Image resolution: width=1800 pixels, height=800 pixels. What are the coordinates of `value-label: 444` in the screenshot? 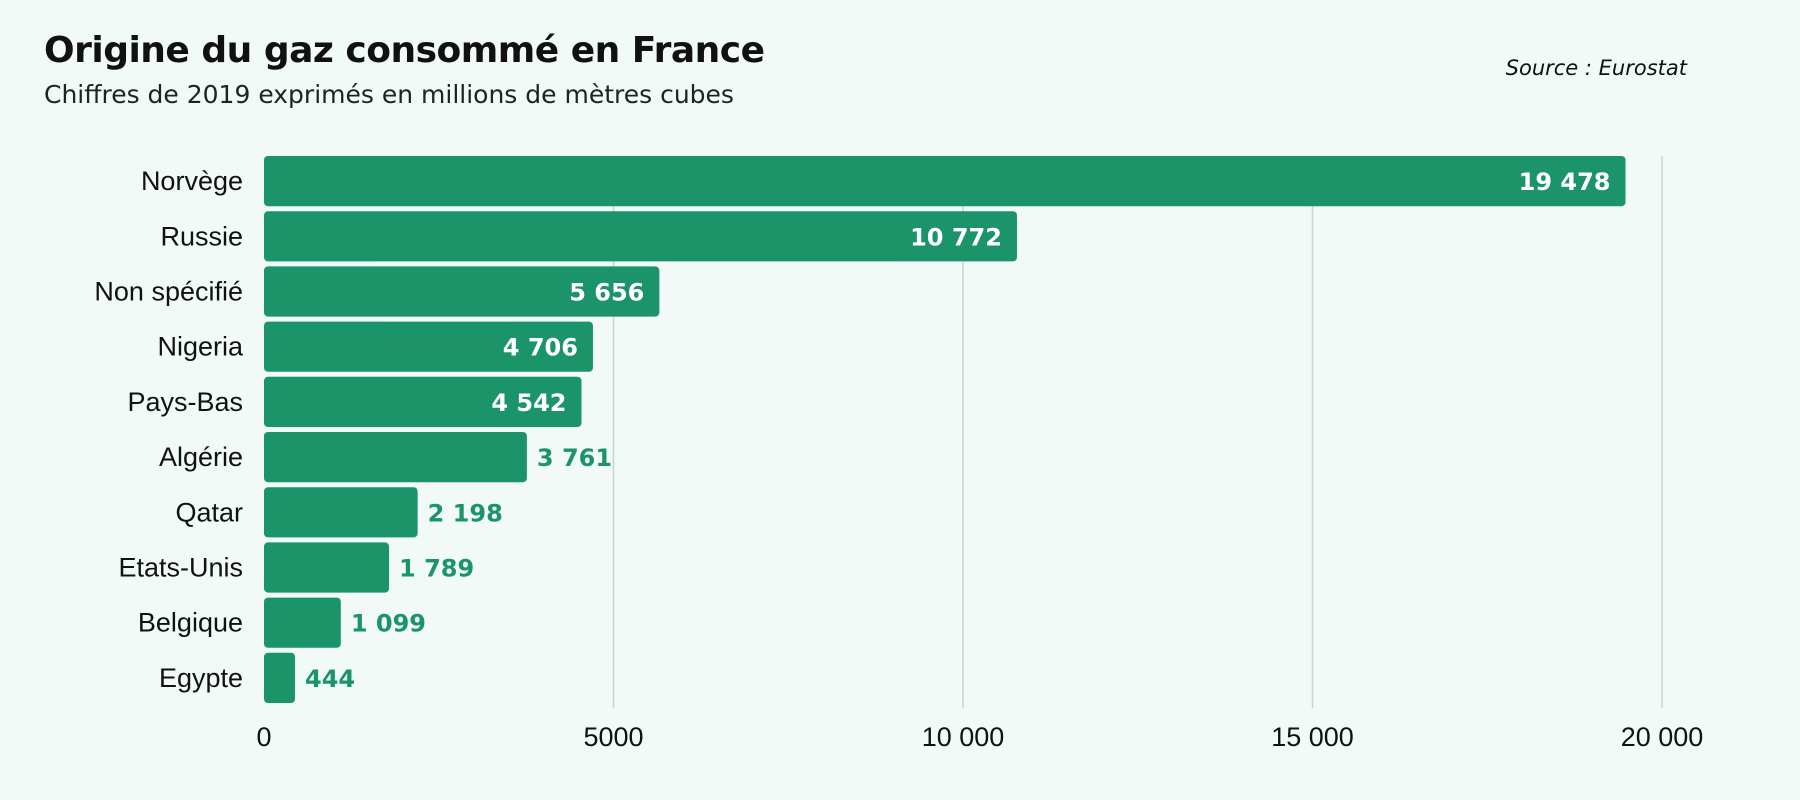 It's located at (330, 679).